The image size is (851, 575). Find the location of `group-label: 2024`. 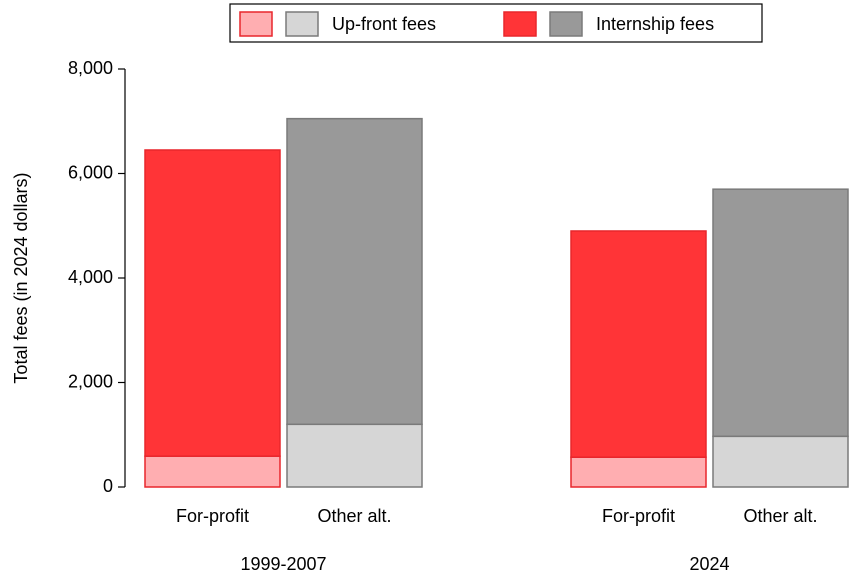

group-label: 2024 is located at coordinates (709, 564).